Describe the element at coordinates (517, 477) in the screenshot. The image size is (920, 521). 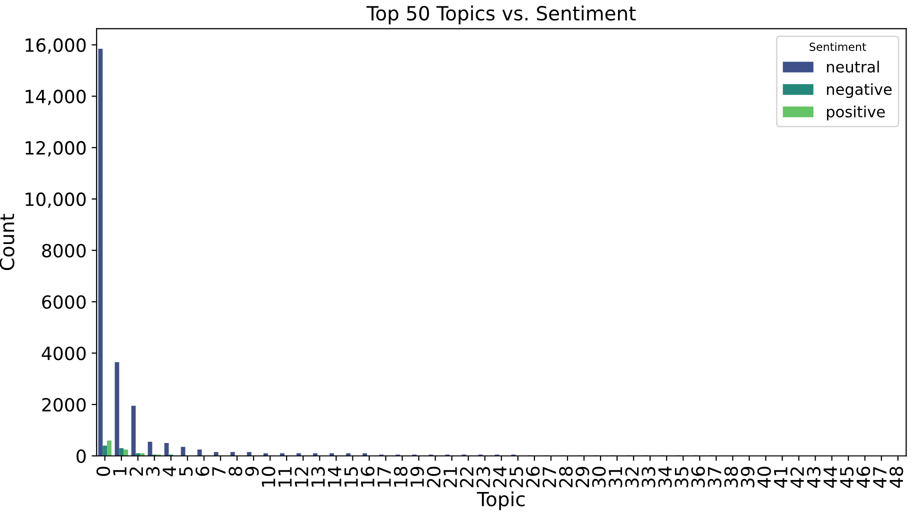
I see `x-tick-label: 25` at that location.